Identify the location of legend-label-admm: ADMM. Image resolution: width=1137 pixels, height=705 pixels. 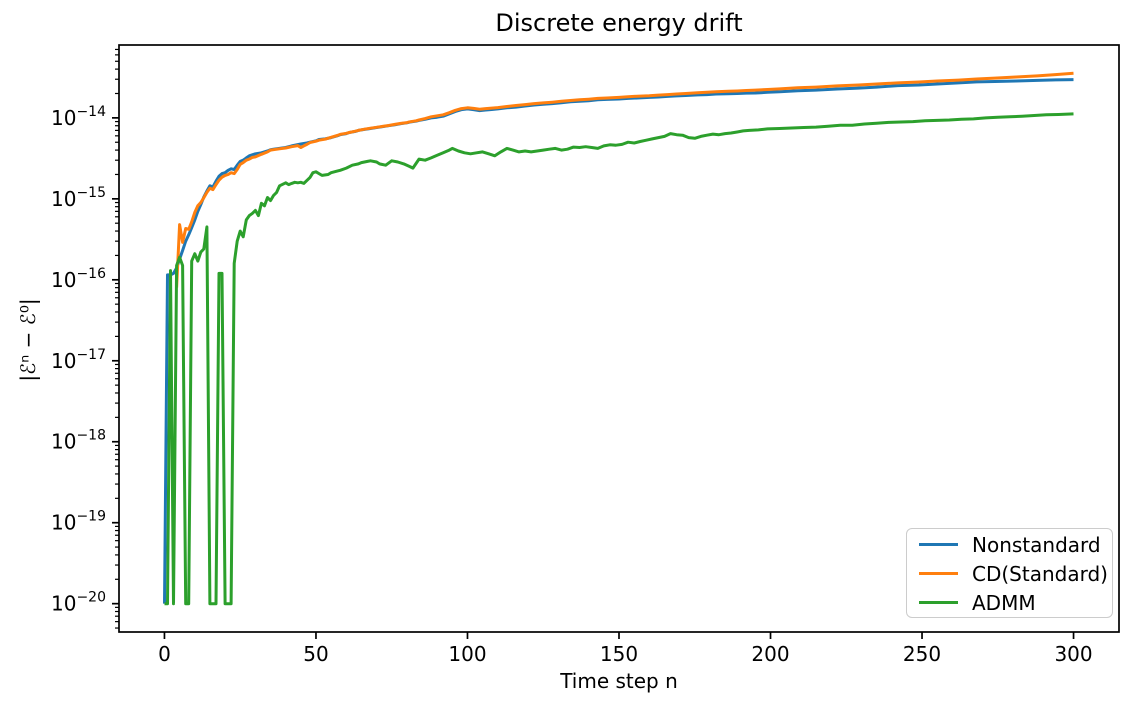
(1004, 602).